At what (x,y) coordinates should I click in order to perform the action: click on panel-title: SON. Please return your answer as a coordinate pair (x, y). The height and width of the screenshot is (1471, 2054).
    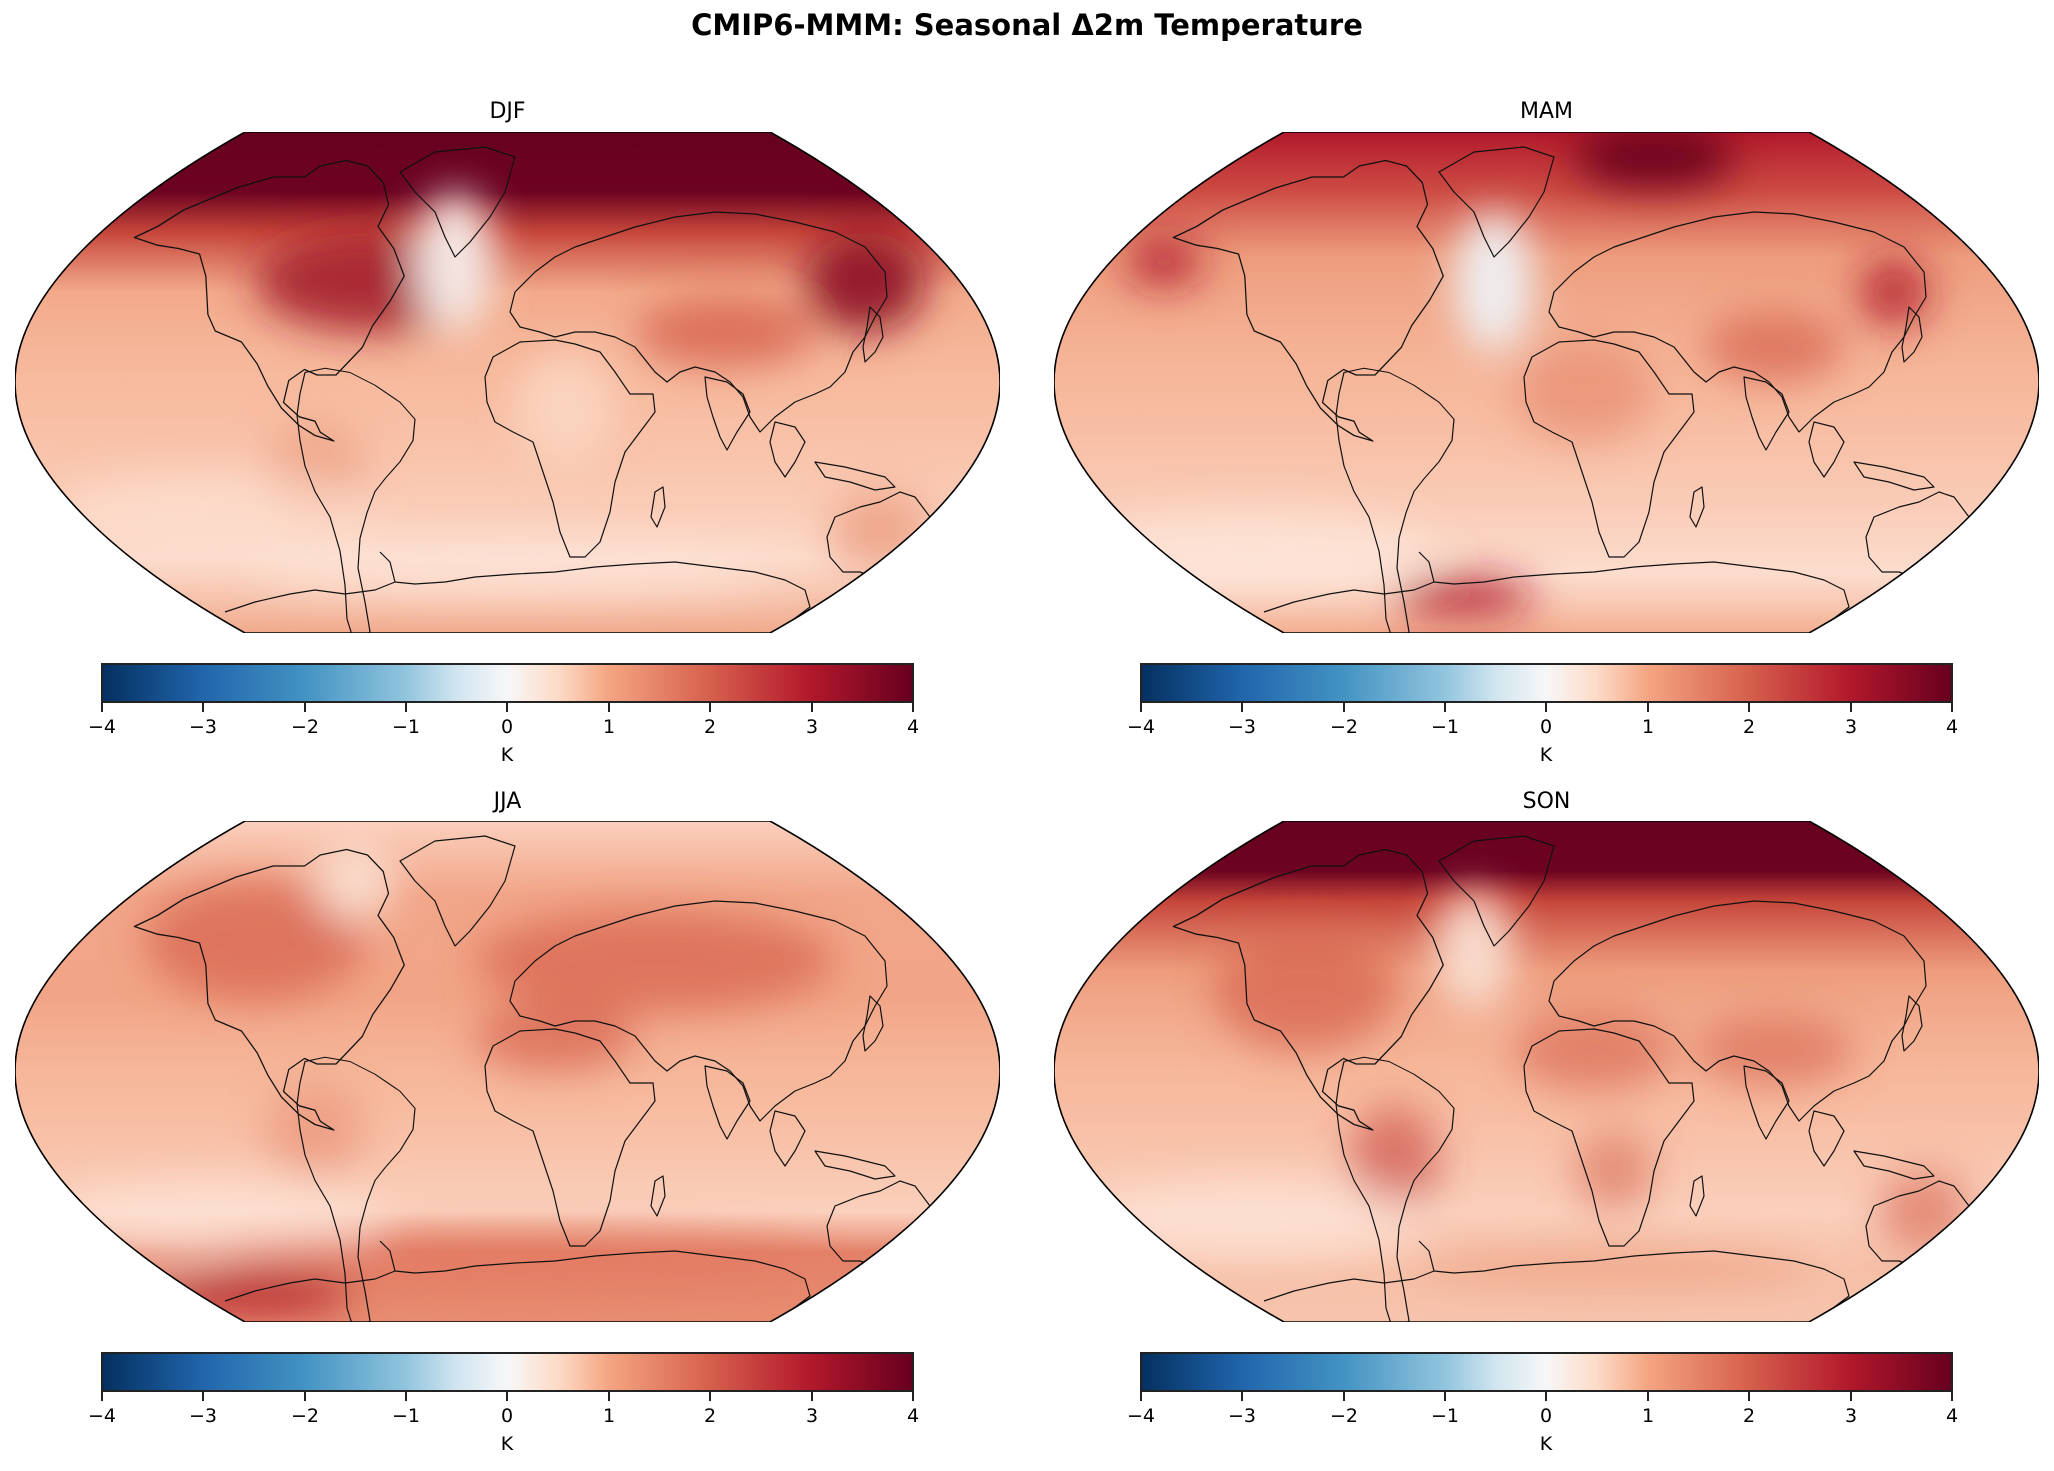
    Looking at the image, I should click on (1546, 801).